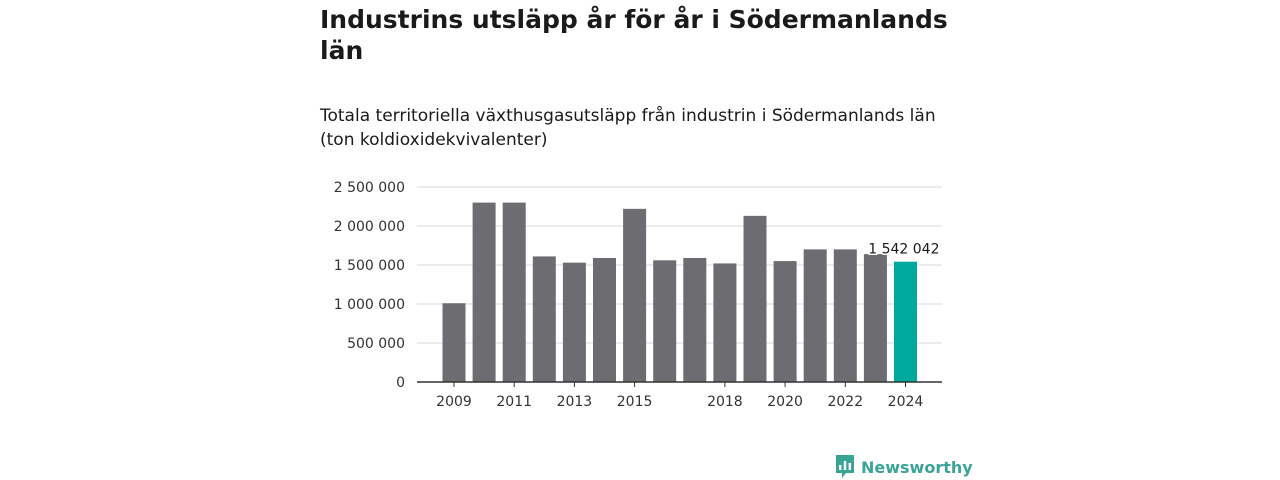 This screenshot has width=1280, height=480. Describe the element at coordinates (845, 402) in the screenshot. I see `x-tick-label: 2022` at that location.